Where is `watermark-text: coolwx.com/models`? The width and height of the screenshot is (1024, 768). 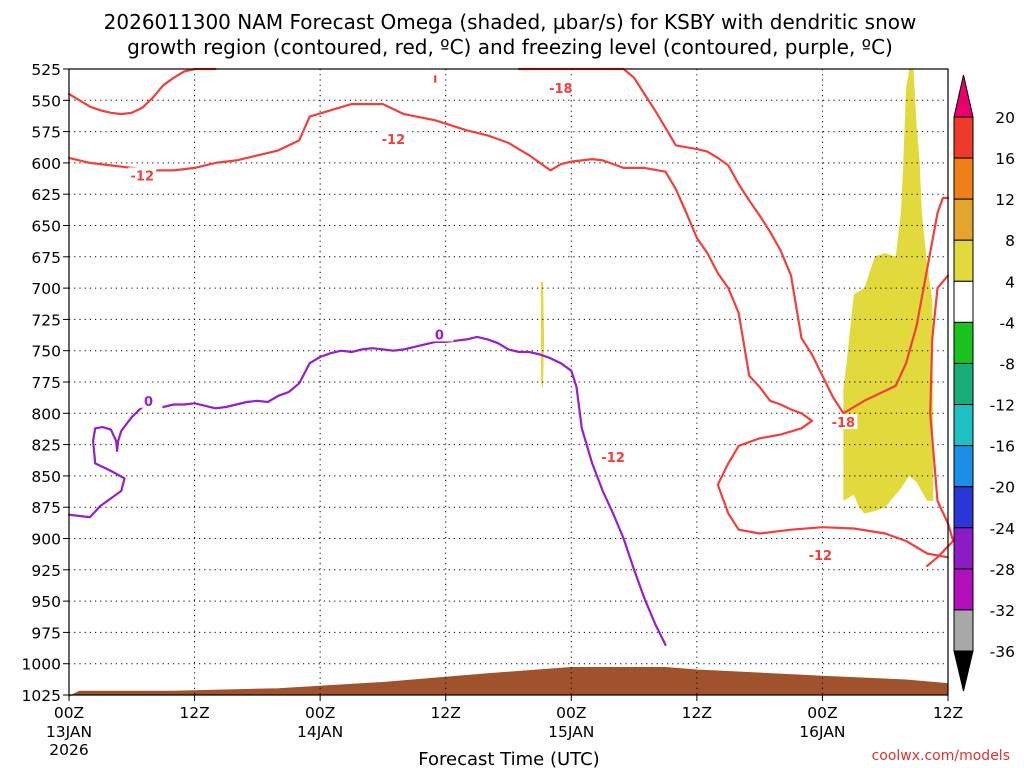
watermark-text: coolwx.com/models is located at coordinates (941, 756).